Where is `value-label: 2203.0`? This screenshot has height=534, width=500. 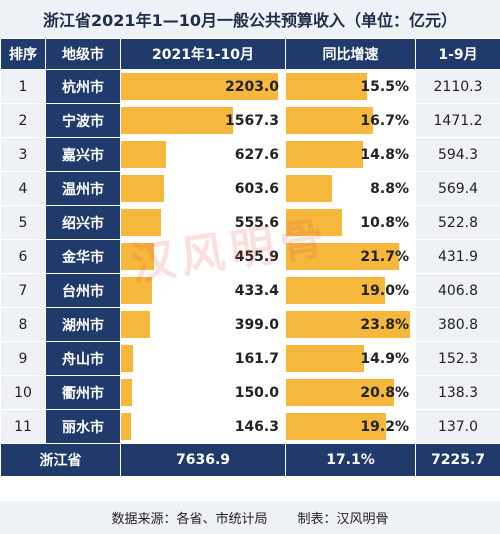 value-label: 2203.0 is located at coordinates (251, 86).